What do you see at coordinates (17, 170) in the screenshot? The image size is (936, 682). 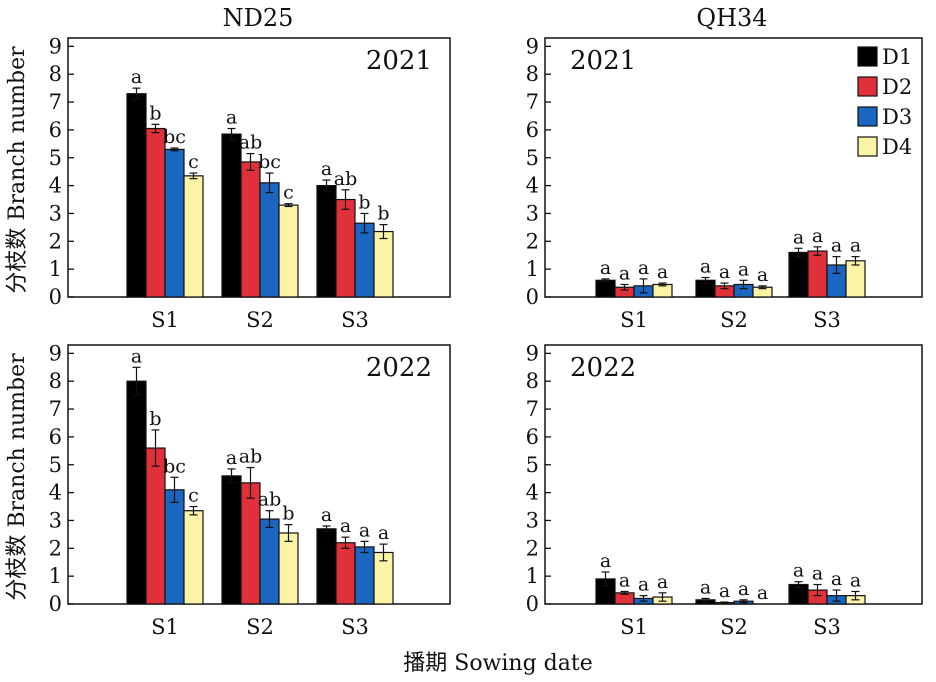 I see `ylabel-top: 分枝数 Branch number` at bounding box center [17, 170].